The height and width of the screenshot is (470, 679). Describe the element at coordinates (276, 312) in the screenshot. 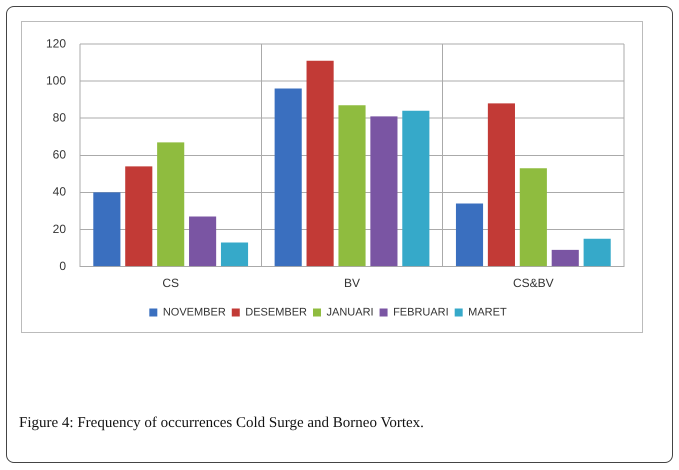

I see `legend-label: DESEMBER` at that location.